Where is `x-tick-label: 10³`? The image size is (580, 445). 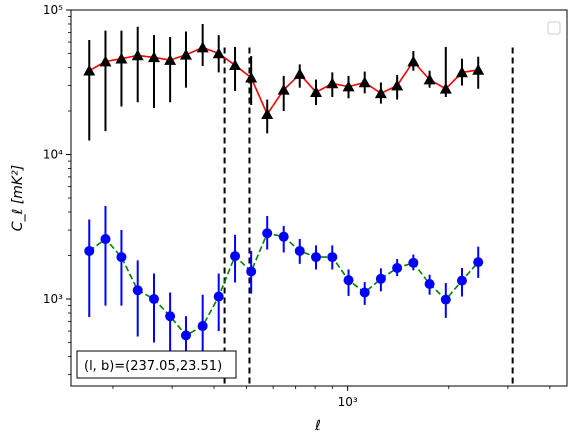
x-tick-label: 10³ is located at coordinates (348, 402).